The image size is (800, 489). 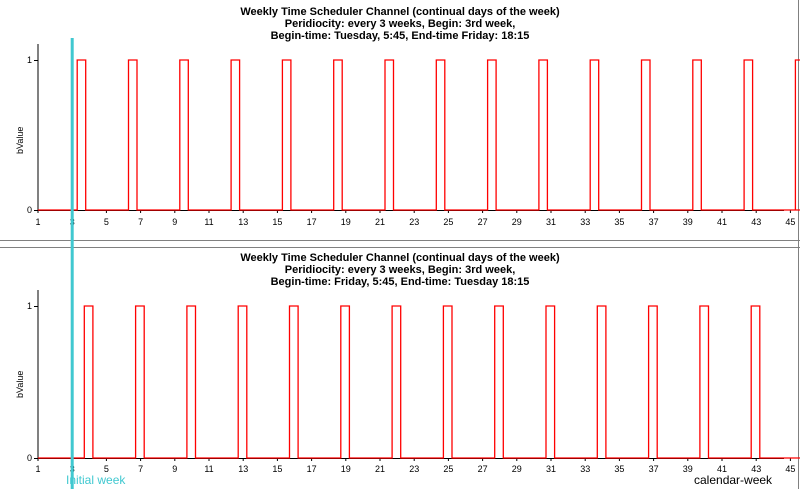 I want to click on chart1-x-tick-label-8: 17, so click(x=312, y=222).